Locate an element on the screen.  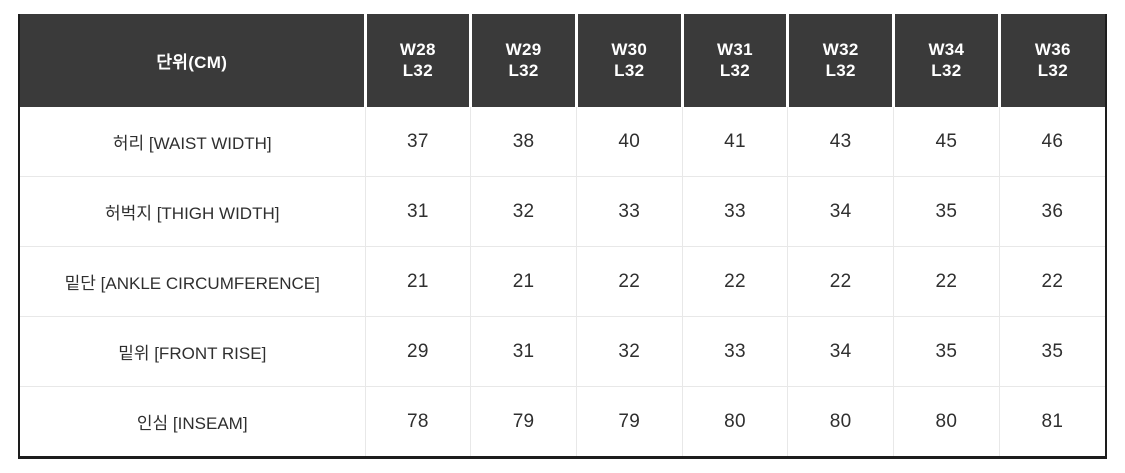
value-cell: 29 is located at coordinates (418, 351).